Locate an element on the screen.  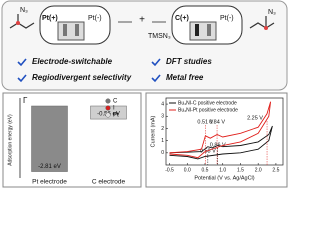
peak-label: 2.25 V is located at coordinates (255, 118).